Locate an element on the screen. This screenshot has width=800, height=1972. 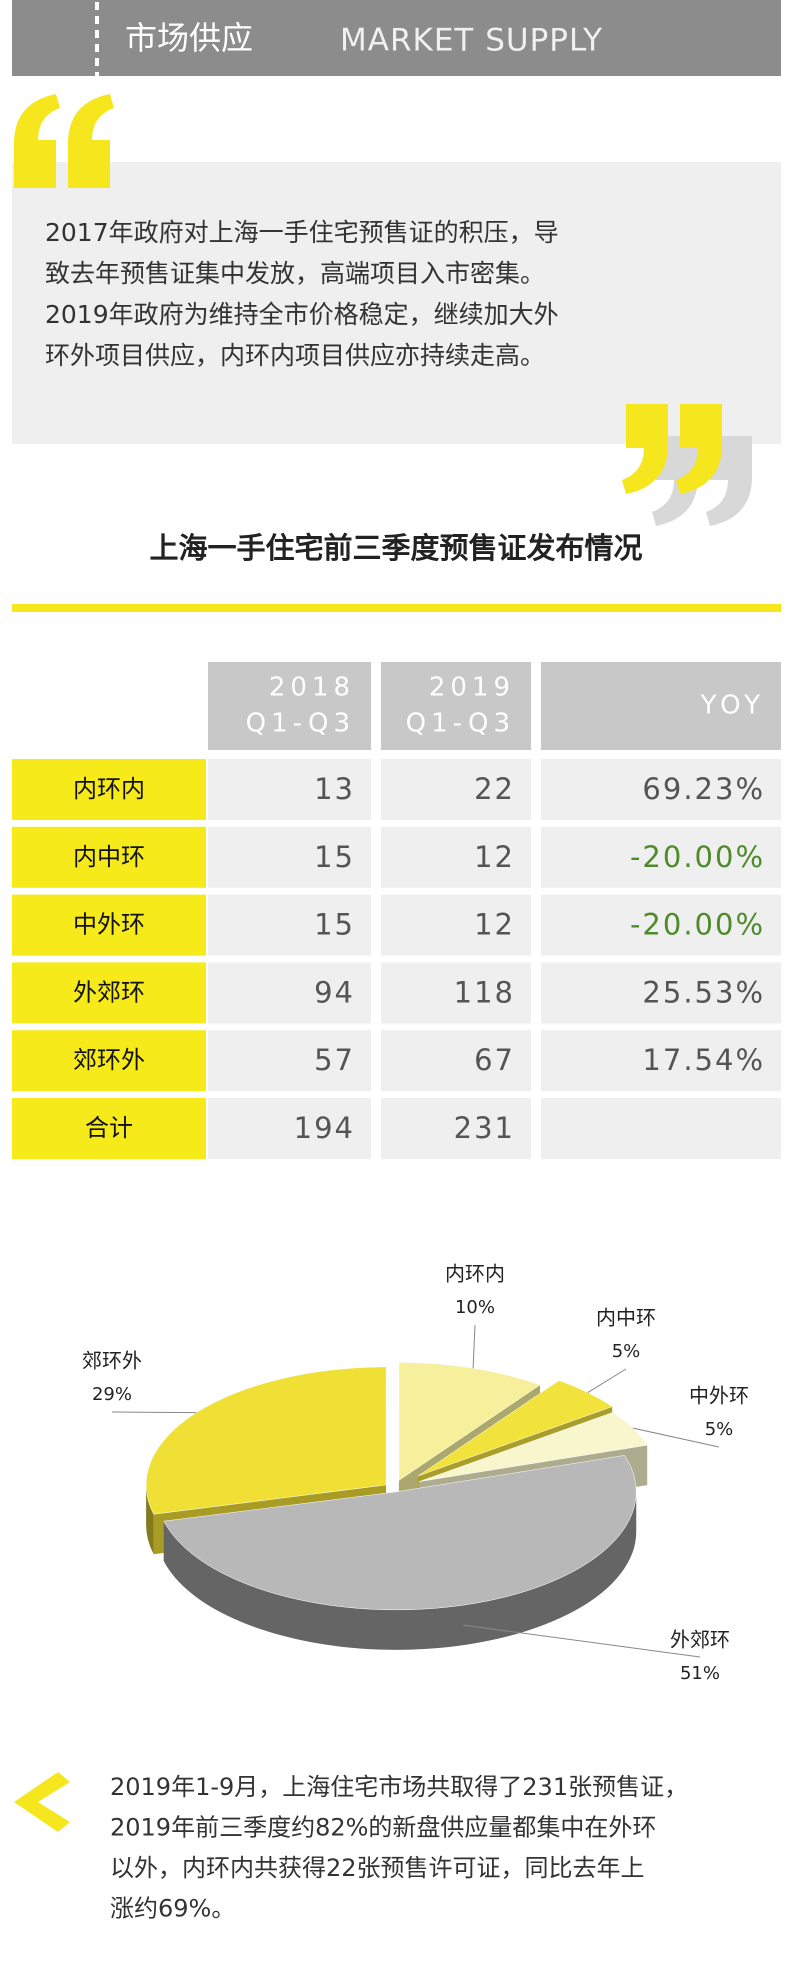
slice-label: 中外环 is located at coordinates (719, 1396).